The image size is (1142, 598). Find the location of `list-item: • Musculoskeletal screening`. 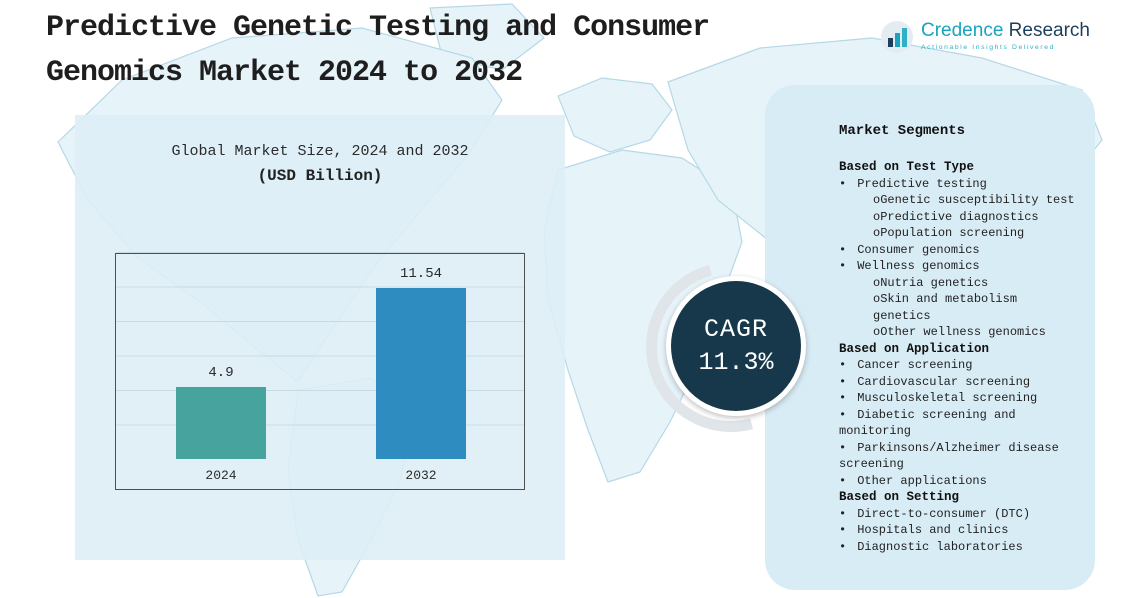

list-item: • Musculoskeletal screening is located at coordinates (958, 398).